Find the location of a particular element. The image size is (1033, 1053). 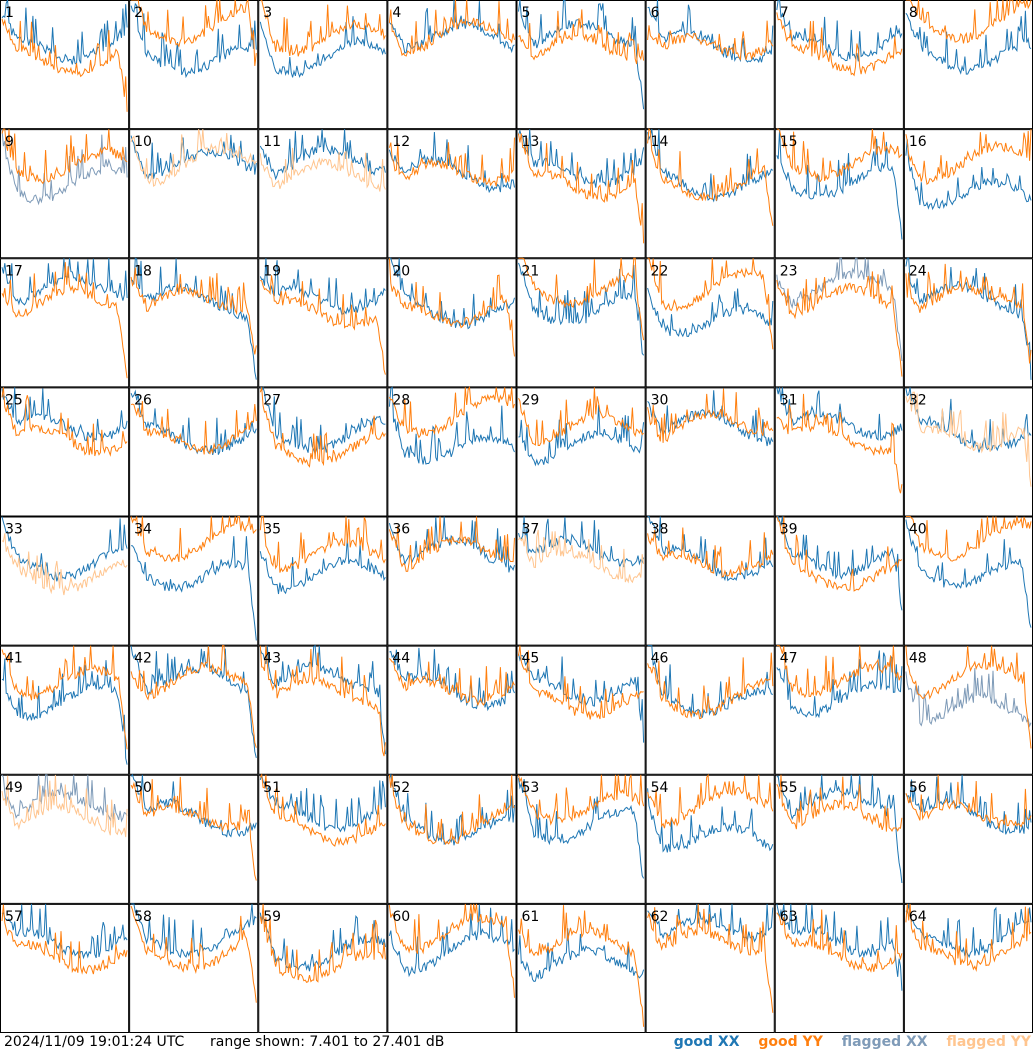

panel-label: 16 is located at coordinates (918, 142).